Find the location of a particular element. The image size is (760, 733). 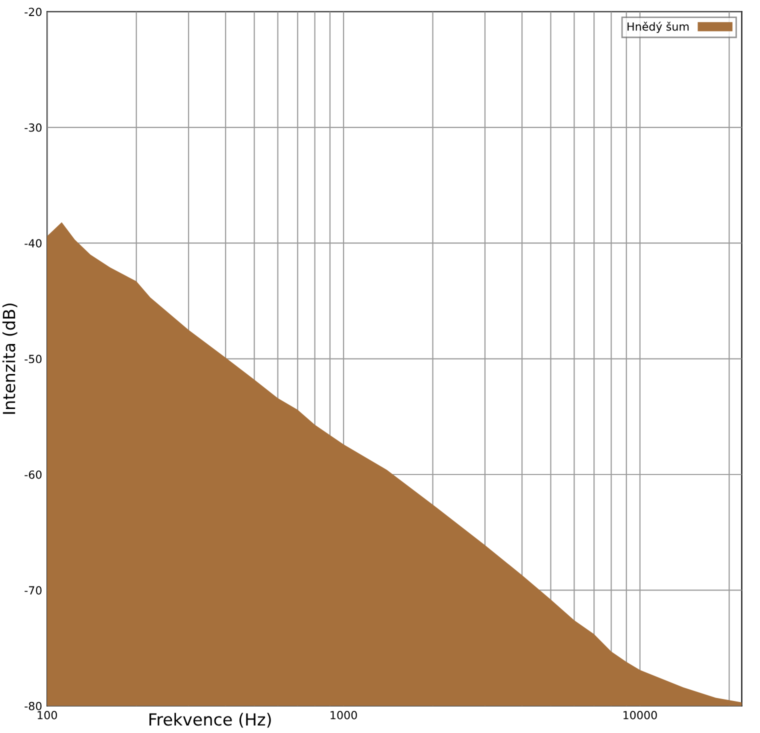

y-tick-label: -60 is located at coordinates (33, 474).